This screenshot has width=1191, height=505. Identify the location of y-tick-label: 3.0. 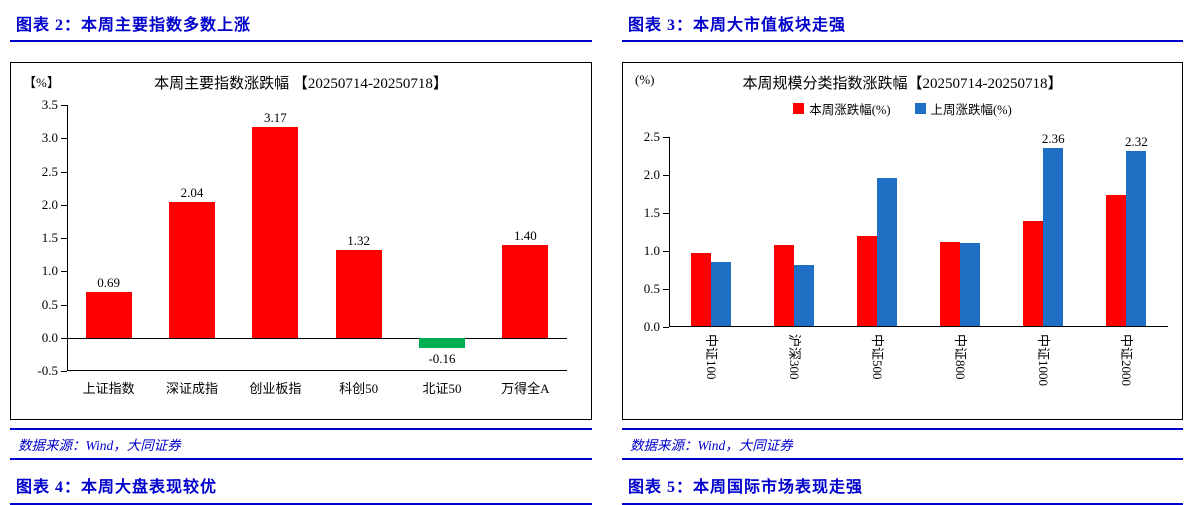
(49, 137).